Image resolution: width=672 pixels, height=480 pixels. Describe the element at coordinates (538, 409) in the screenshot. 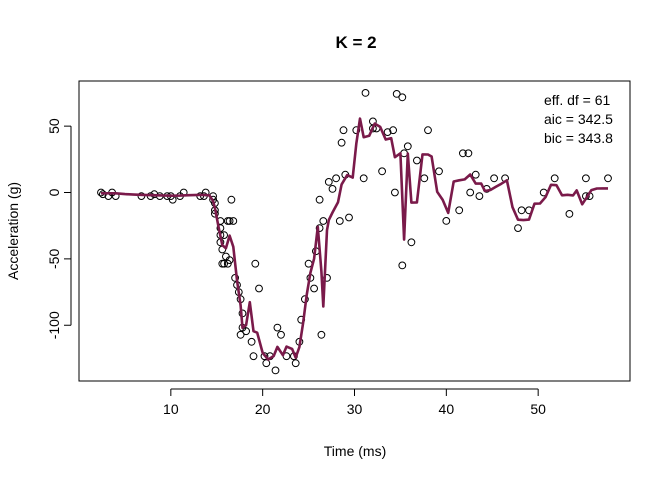

I see `x-tick-label: 50` at that location.